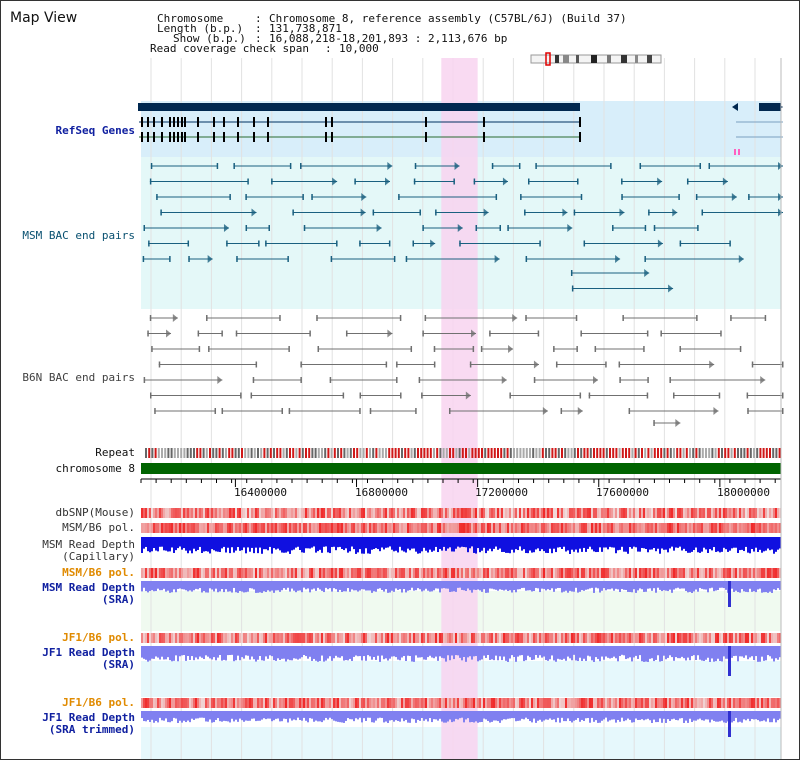 The height and width of the screenshot is (760, 800). Describe the element at coordinates (98, 572) in the screenshot. I see `track-label-msm-b6-pol-2: MSM/B6 pol.` at that location.